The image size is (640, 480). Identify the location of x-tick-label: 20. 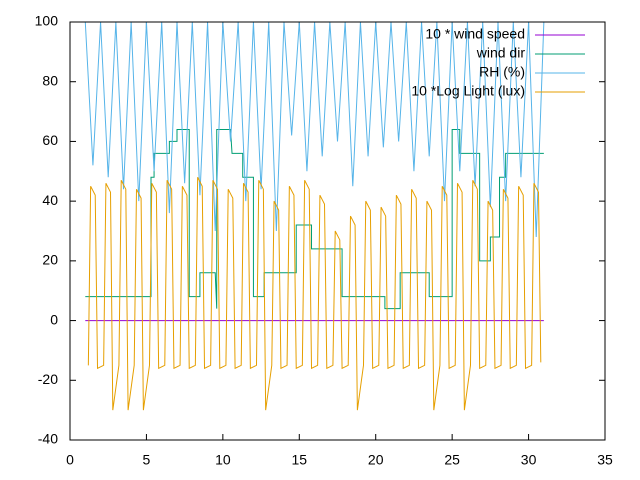
(376, 460).